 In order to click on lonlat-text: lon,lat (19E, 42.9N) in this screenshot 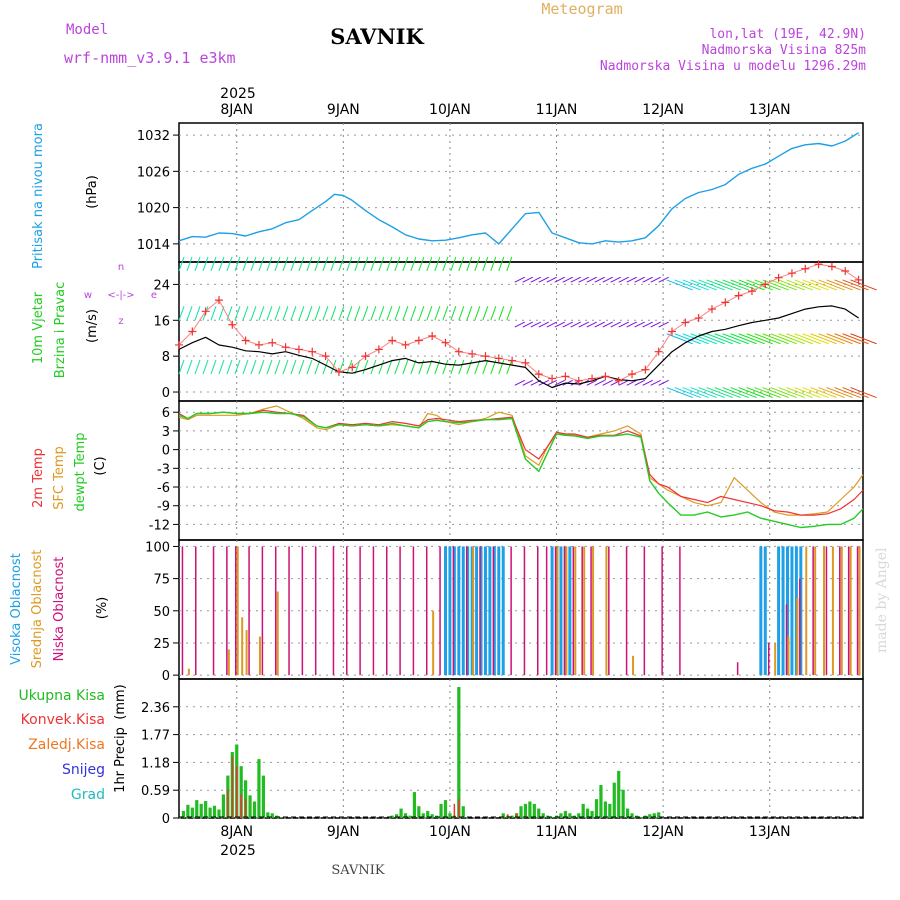, I will do `click(787, 34)`.